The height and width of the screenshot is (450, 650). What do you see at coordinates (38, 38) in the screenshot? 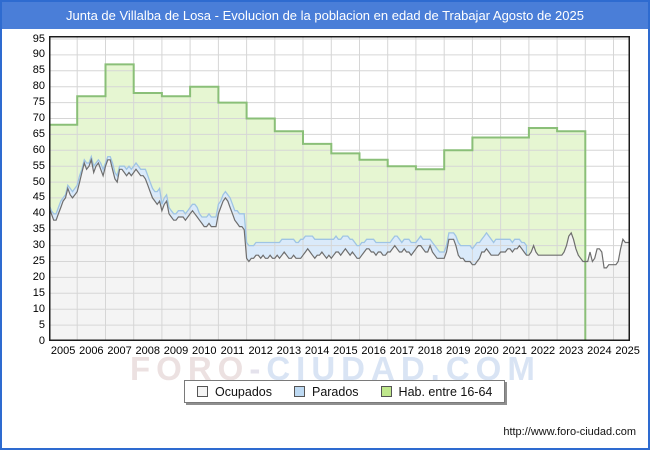
I see `y-tick-label: 95` at bounding box center [38, 38].